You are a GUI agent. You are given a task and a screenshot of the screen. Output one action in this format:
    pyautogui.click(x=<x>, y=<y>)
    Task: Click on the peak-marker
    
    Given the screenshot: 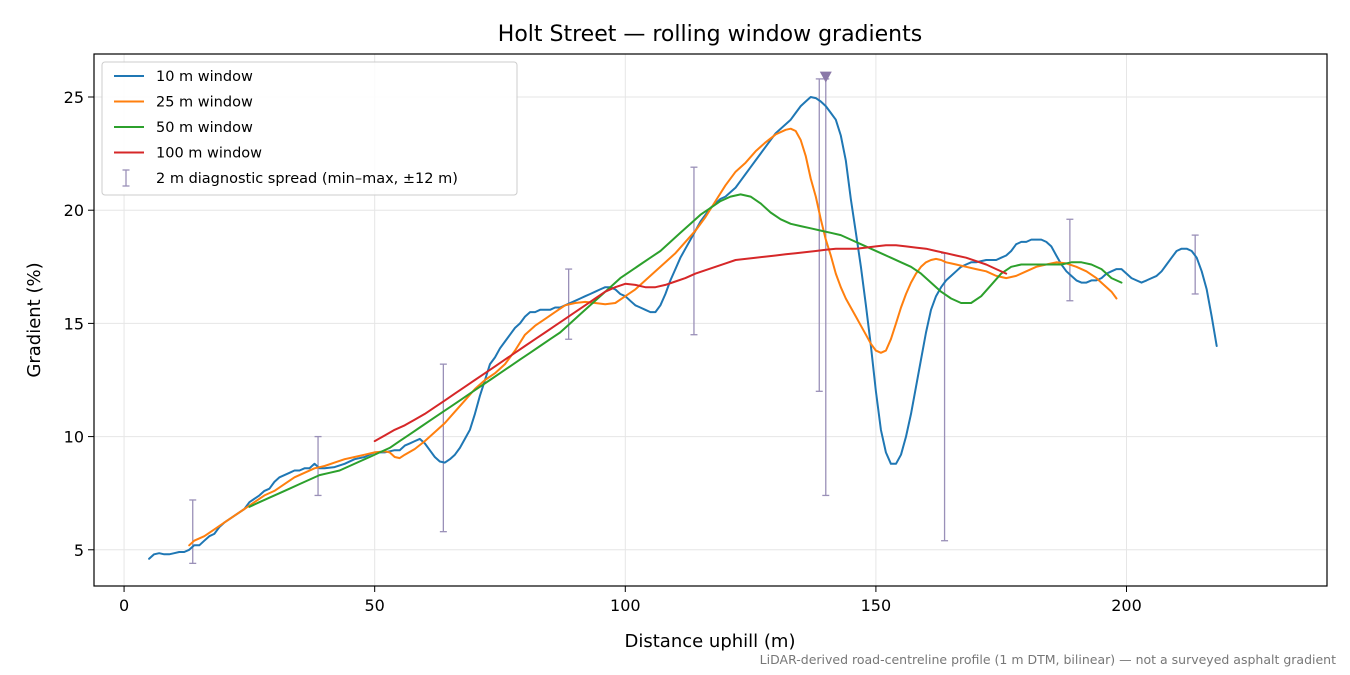 What is the action you would take?
    pyautogui.click(x=825, y=77)
    